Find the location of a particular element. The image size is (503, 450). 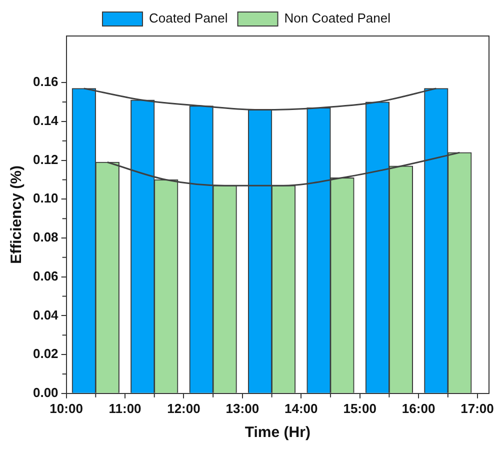

x-axis-title: Time (Hr) is located at coordinates (277, 433).